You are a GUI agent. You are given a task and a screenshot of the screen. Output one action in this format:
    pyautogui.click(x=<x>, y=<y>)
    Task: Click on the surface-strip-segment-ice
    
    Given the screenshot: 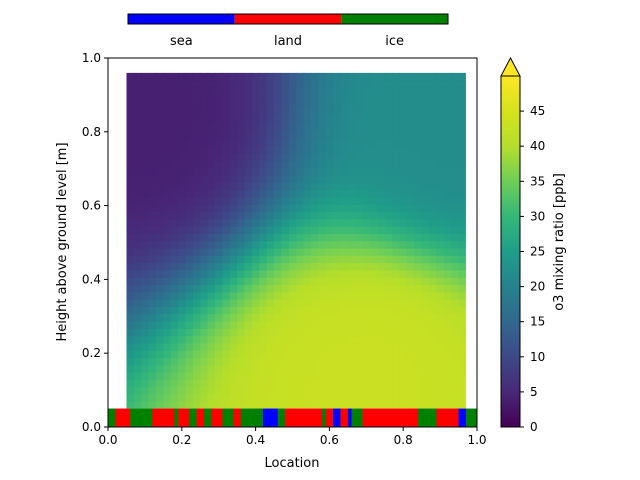 What is the action you would take?
    pyautogui.click(x=357, y=417)
    